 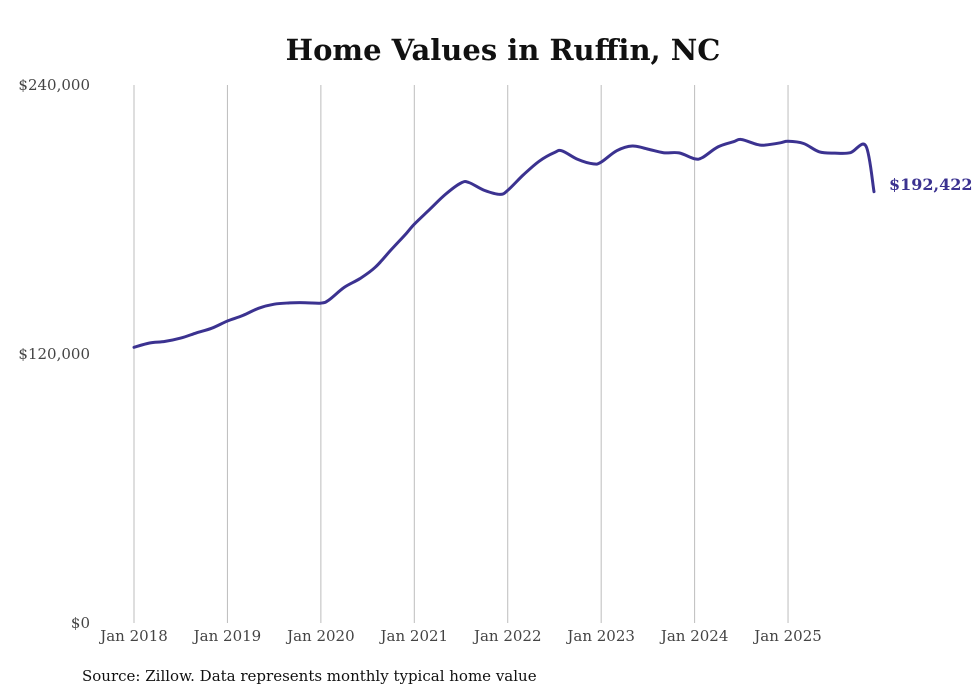 I want to click on y-tick-label: $0, so click(x=80, y=623).